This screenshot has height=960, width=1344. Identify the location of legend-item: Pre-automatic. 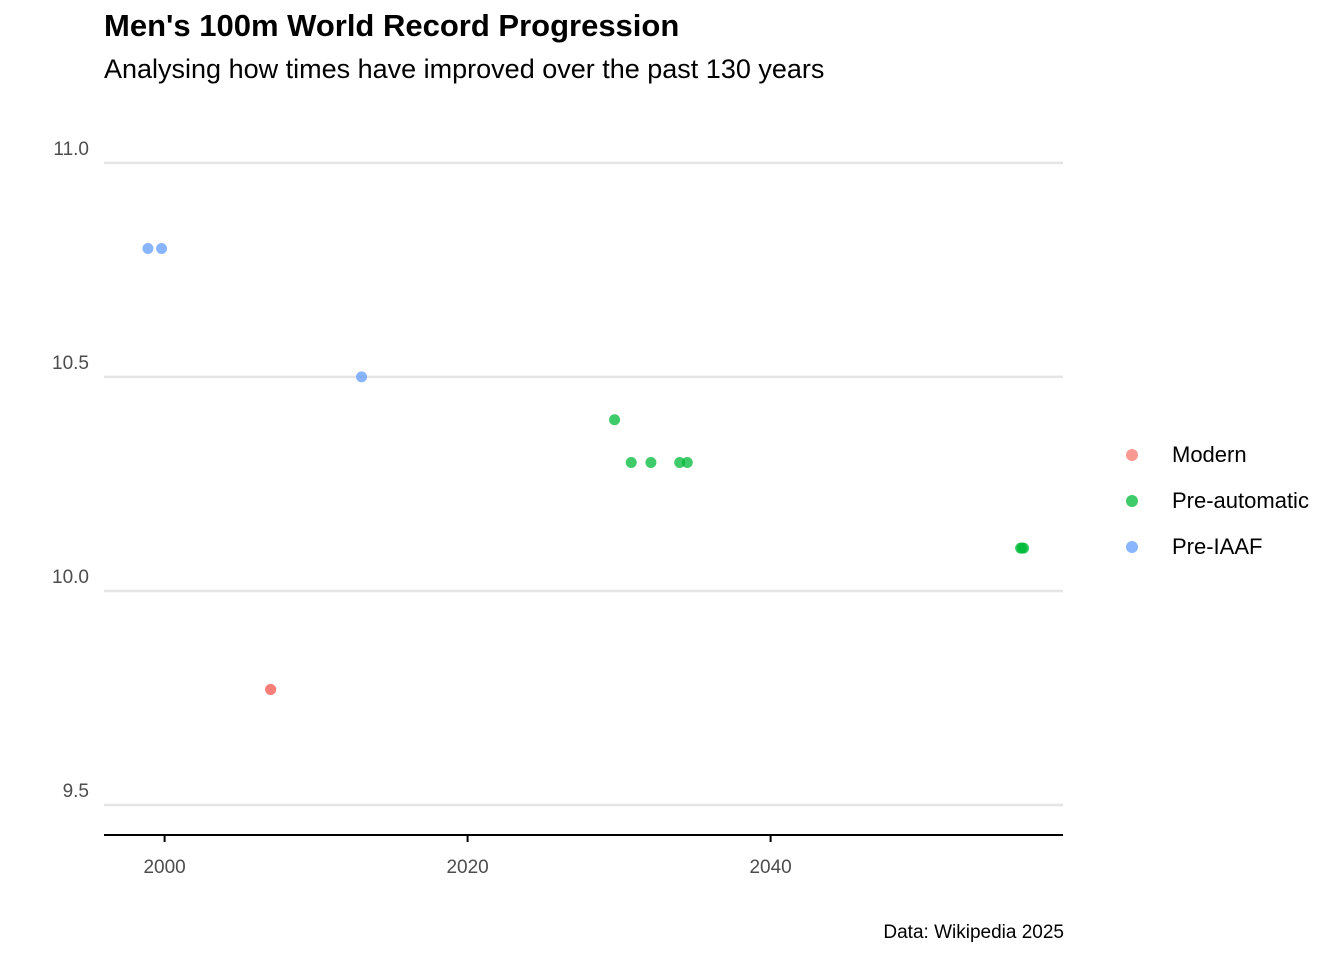
(1214, 501).